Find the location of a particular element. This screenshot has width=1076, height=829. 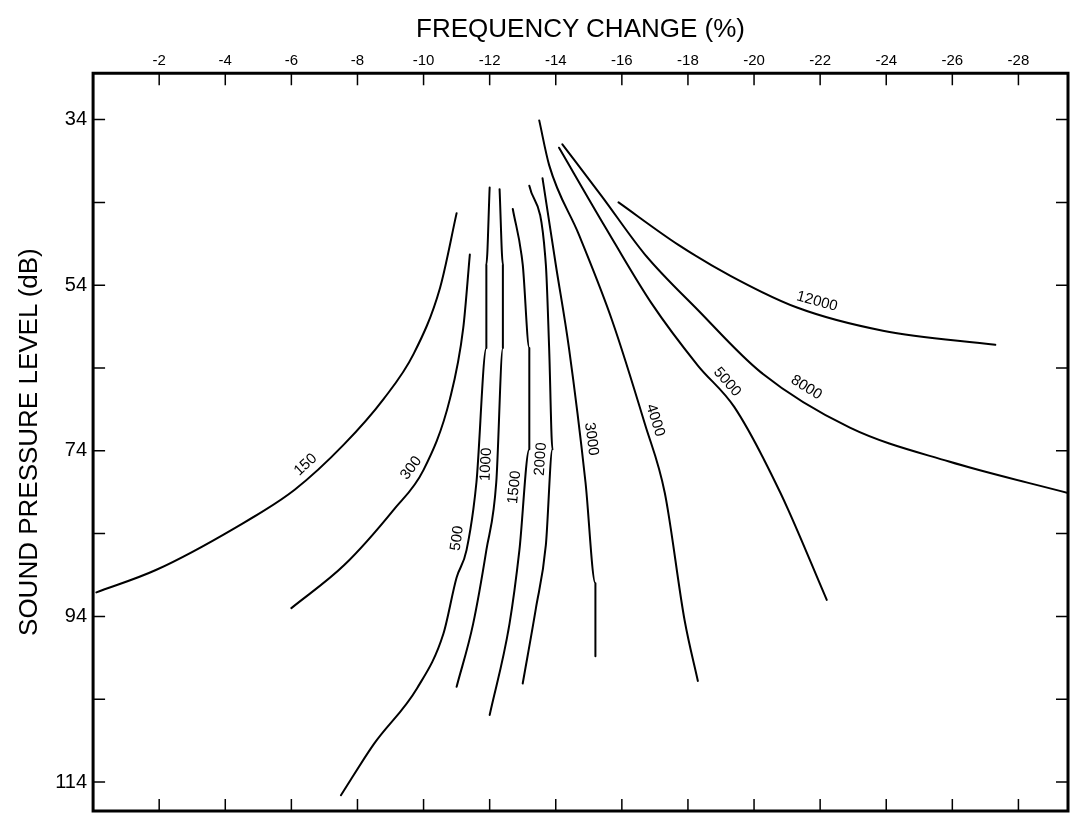

text: 2000 is located at coordinates (539, 459).